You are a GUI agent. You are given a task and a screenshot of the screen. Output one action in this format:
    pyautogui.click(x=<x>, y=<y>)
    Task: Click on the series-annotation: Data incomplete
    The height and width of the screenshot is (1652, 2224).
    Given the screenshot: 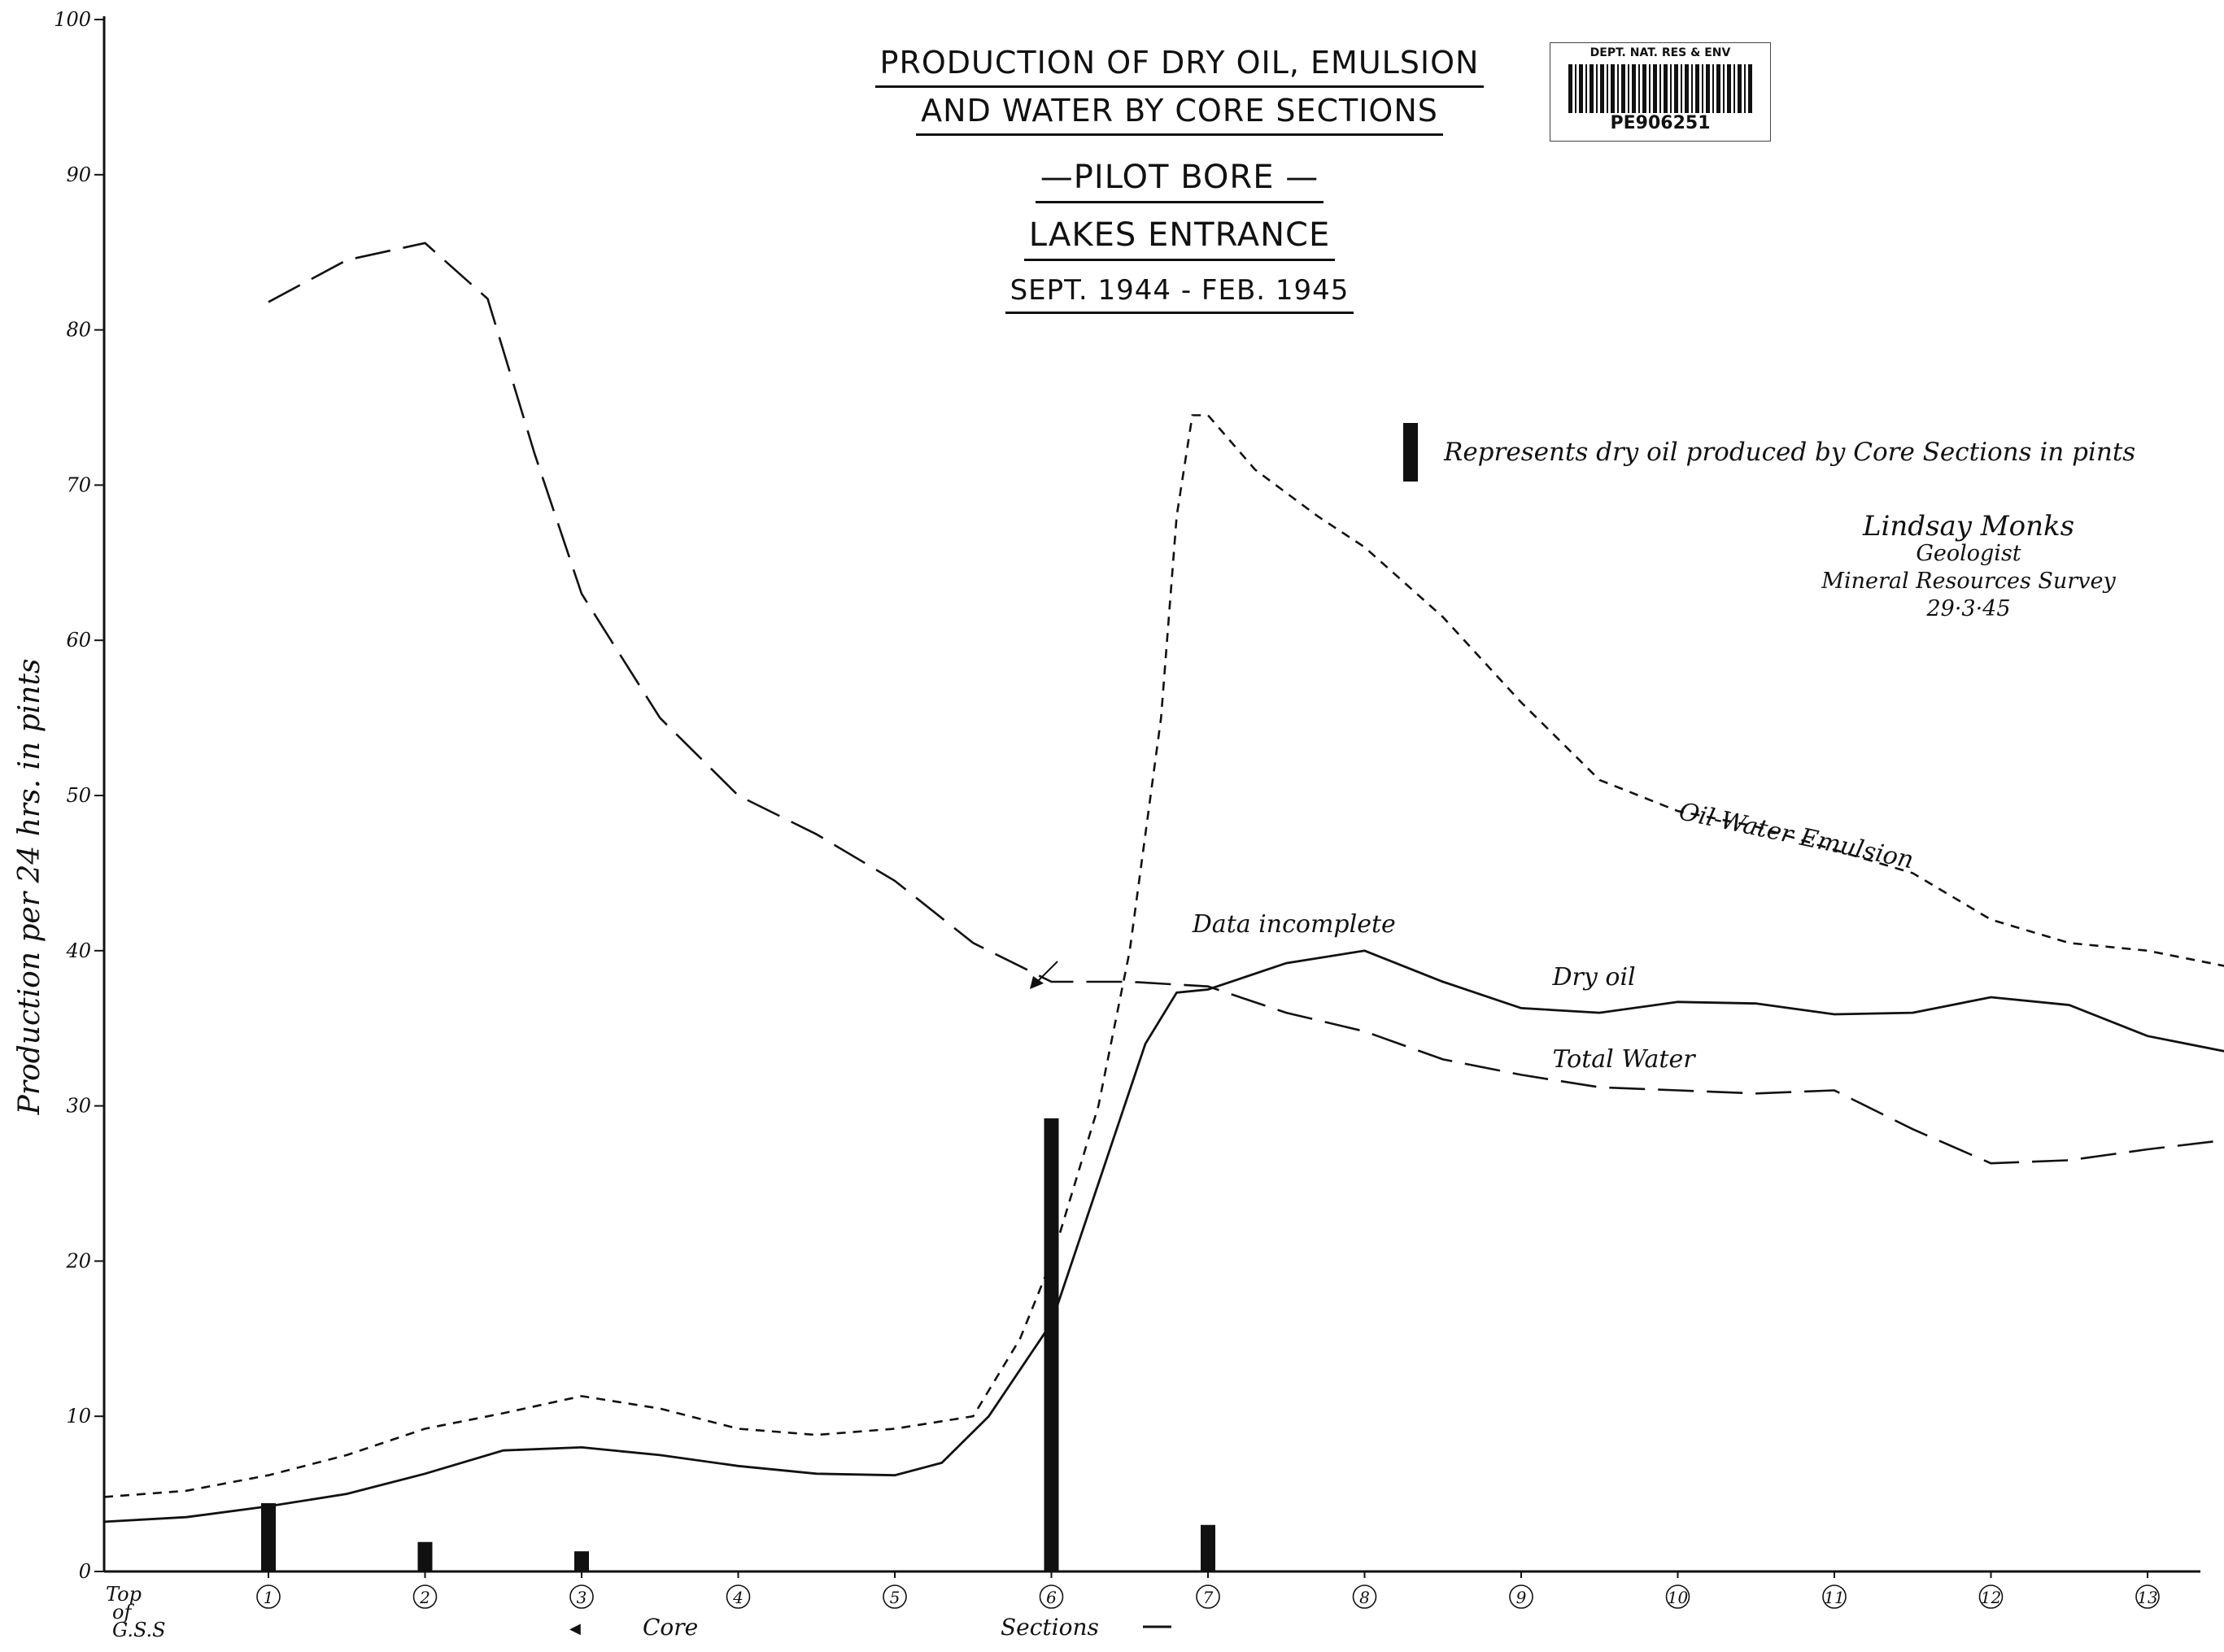 What is the action you would take?
    pyautogui.click(x=1294, y=924)
    